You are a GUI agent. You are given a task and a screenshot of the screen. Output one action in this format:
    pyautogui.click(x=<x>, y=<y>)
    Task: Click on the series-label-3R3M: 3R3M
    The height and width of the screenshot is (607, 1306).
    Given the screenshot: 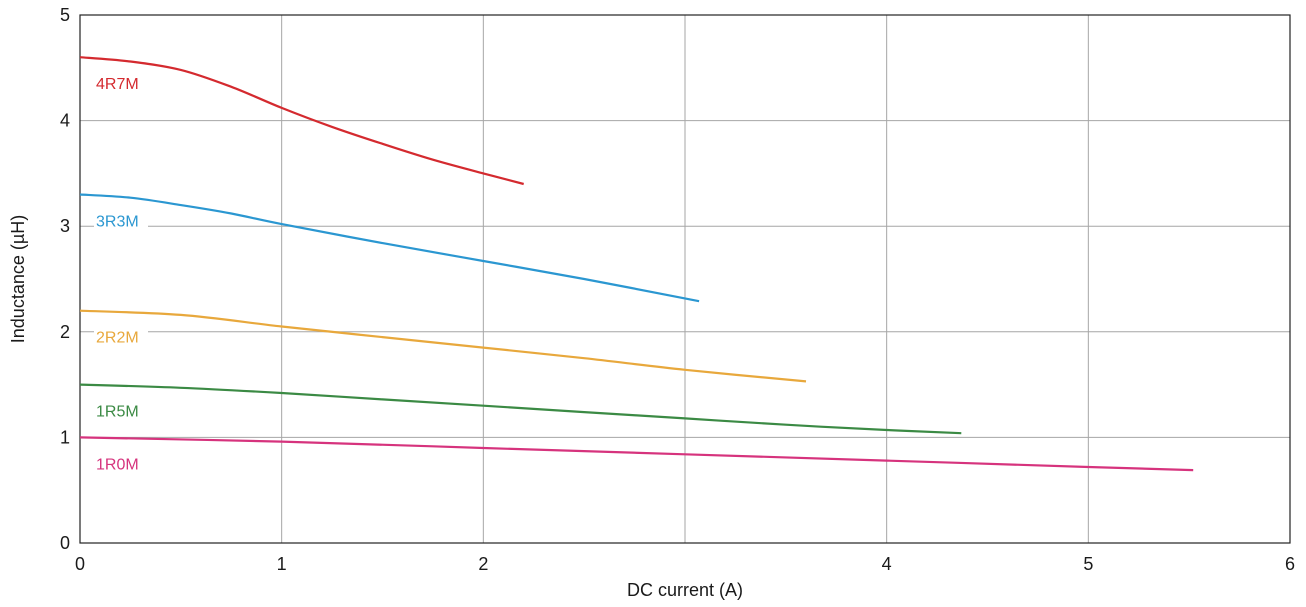 What is the action you would take?
    pyautogui.click(x=117, y=222)
    